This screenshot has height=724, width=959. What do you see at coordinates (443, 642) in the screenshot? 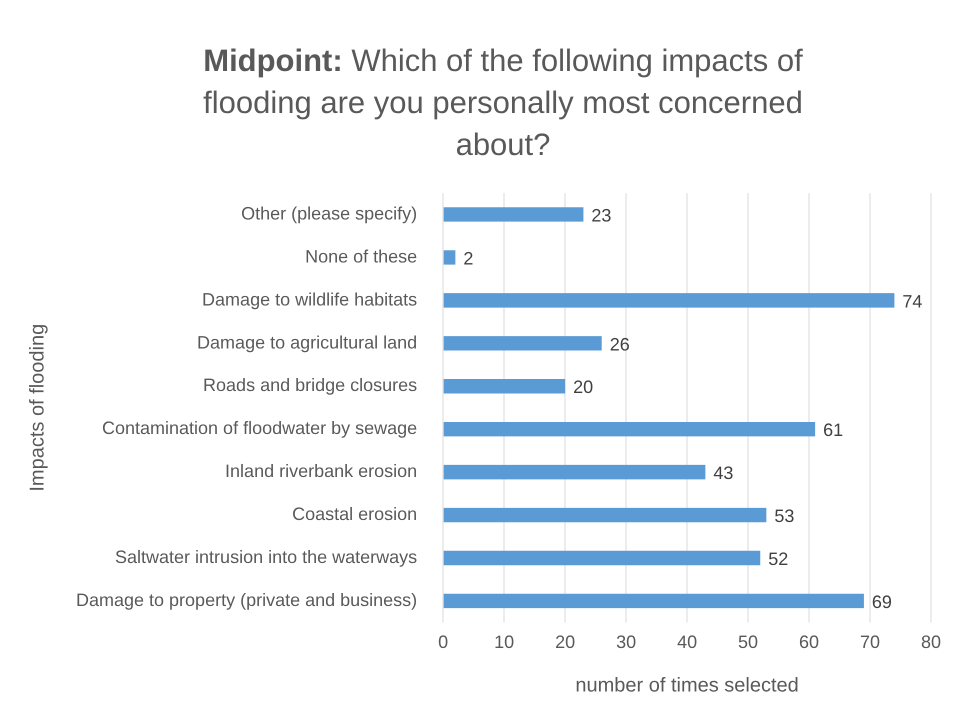
I see `x-tick-label: 0` at bounding box center [443, 642].